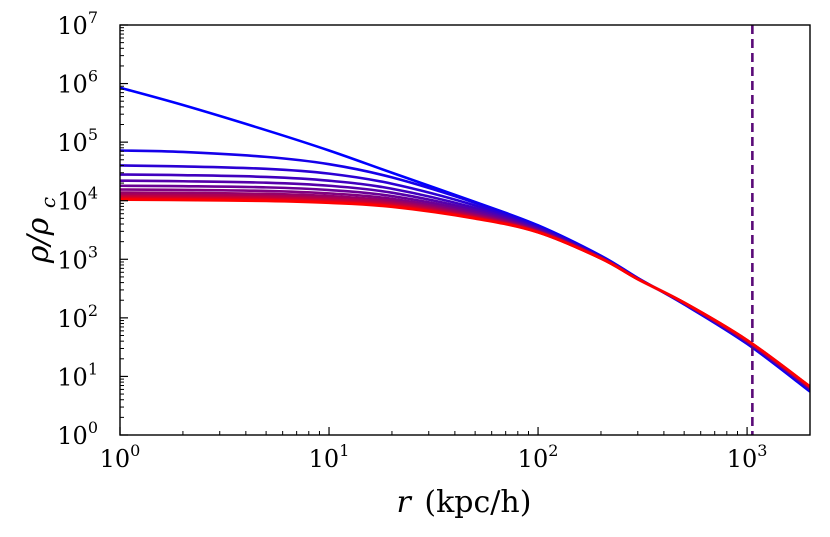  What do you see at coordinates (77, 434) in the screenshot?
I see `y-tick-label: 10⁰` at bounding box center [77, 434].